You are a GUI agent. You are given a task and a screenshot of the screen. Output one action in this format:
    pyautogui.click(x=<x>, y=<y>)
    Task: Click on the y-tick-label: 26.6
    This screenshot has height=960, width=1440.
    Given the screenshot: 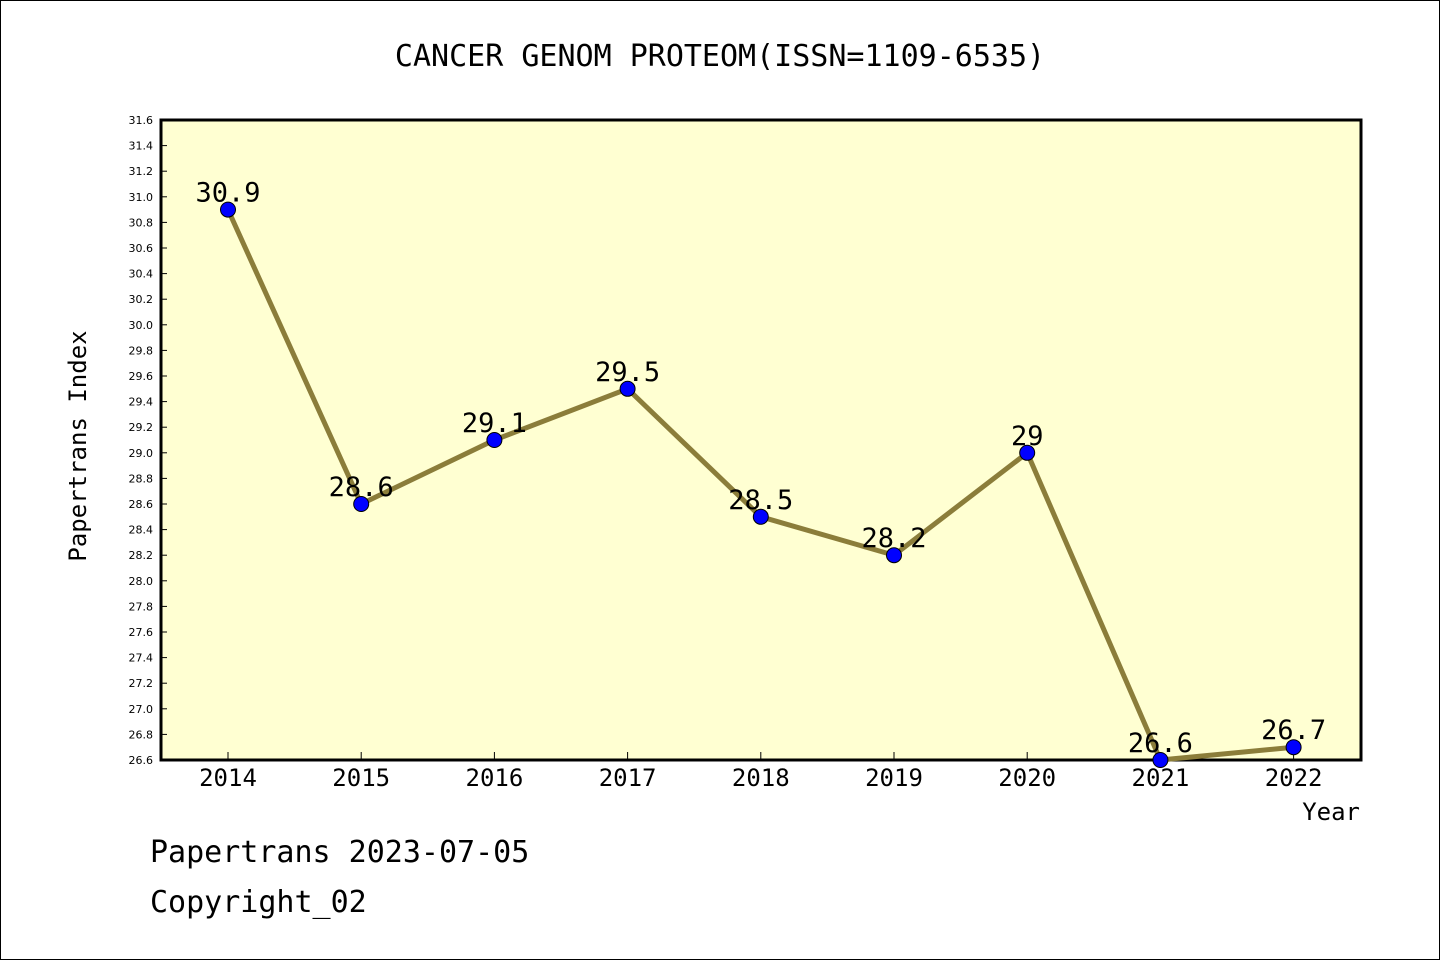 What is the action you would take?
    pyautogui.click(x=141, y=760)
    